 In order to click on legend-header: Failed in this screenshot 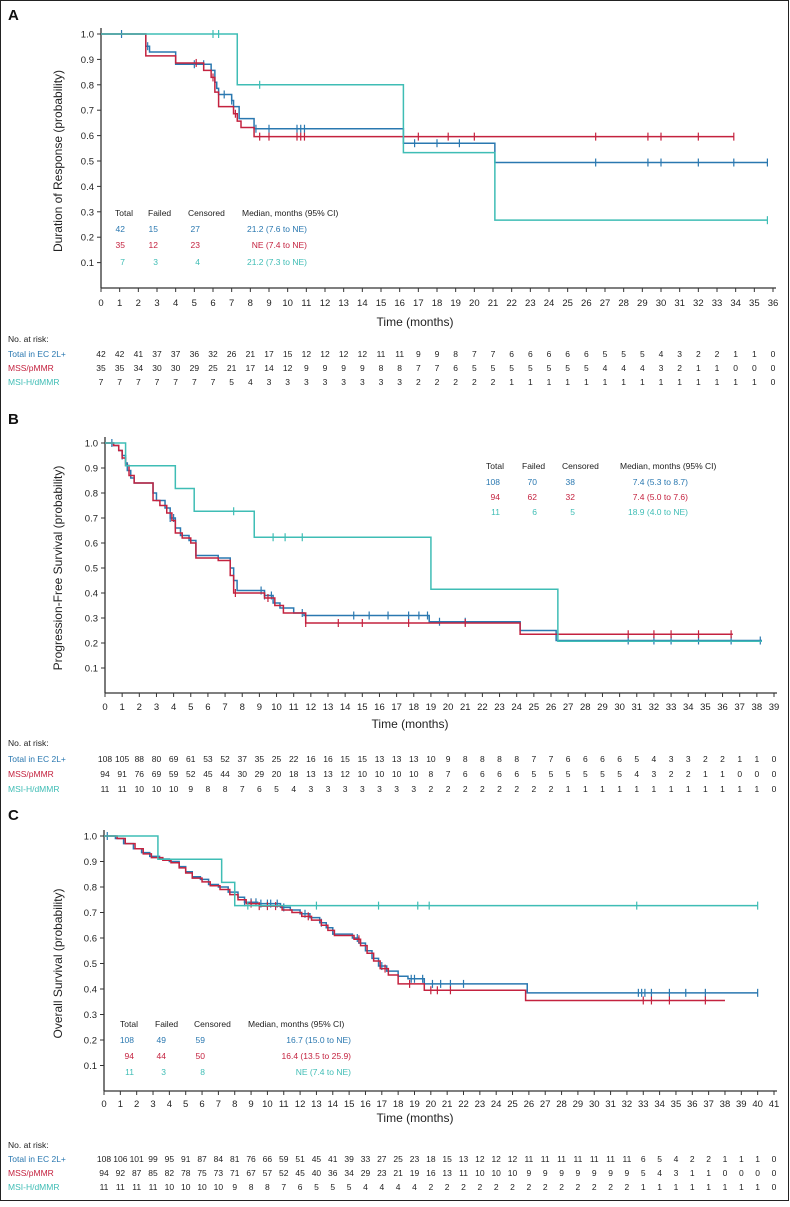, I will do `click(166, 1024)`.